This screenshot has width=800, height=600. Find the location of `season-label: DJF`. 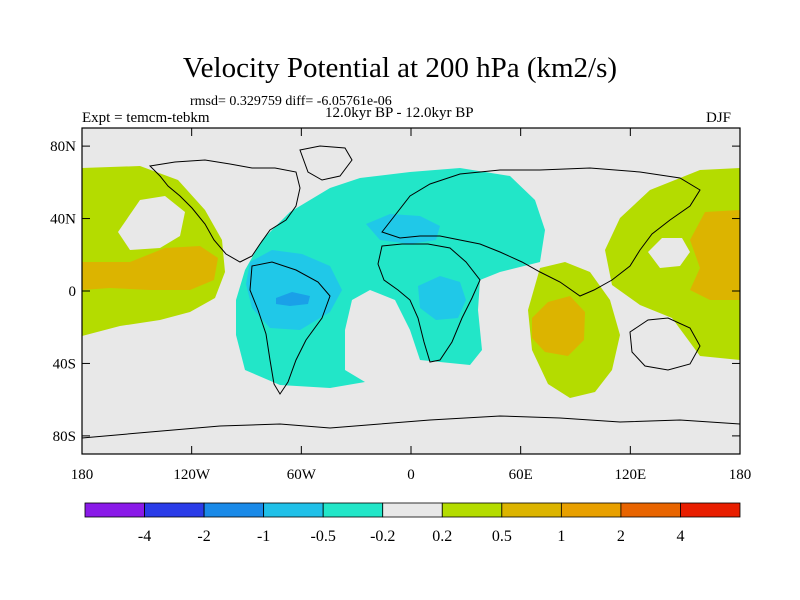

season-label: DJF is located at coordinates (719, 118).